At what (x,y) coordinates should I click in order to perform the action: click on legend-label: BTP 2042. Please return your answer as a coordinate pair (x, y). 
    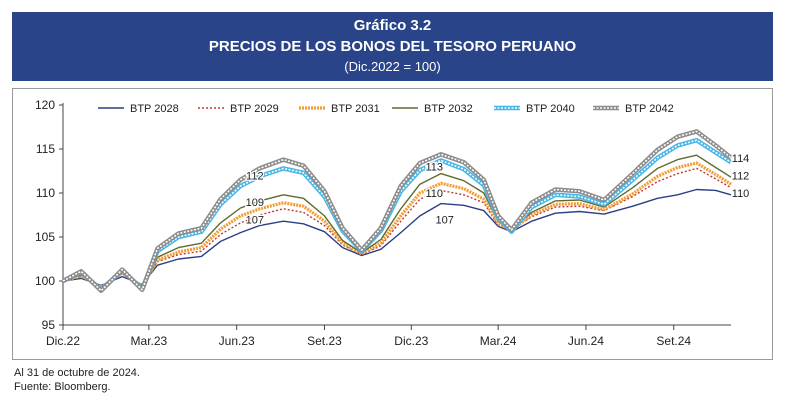
    Looking at the image, I should click on (649, 109).